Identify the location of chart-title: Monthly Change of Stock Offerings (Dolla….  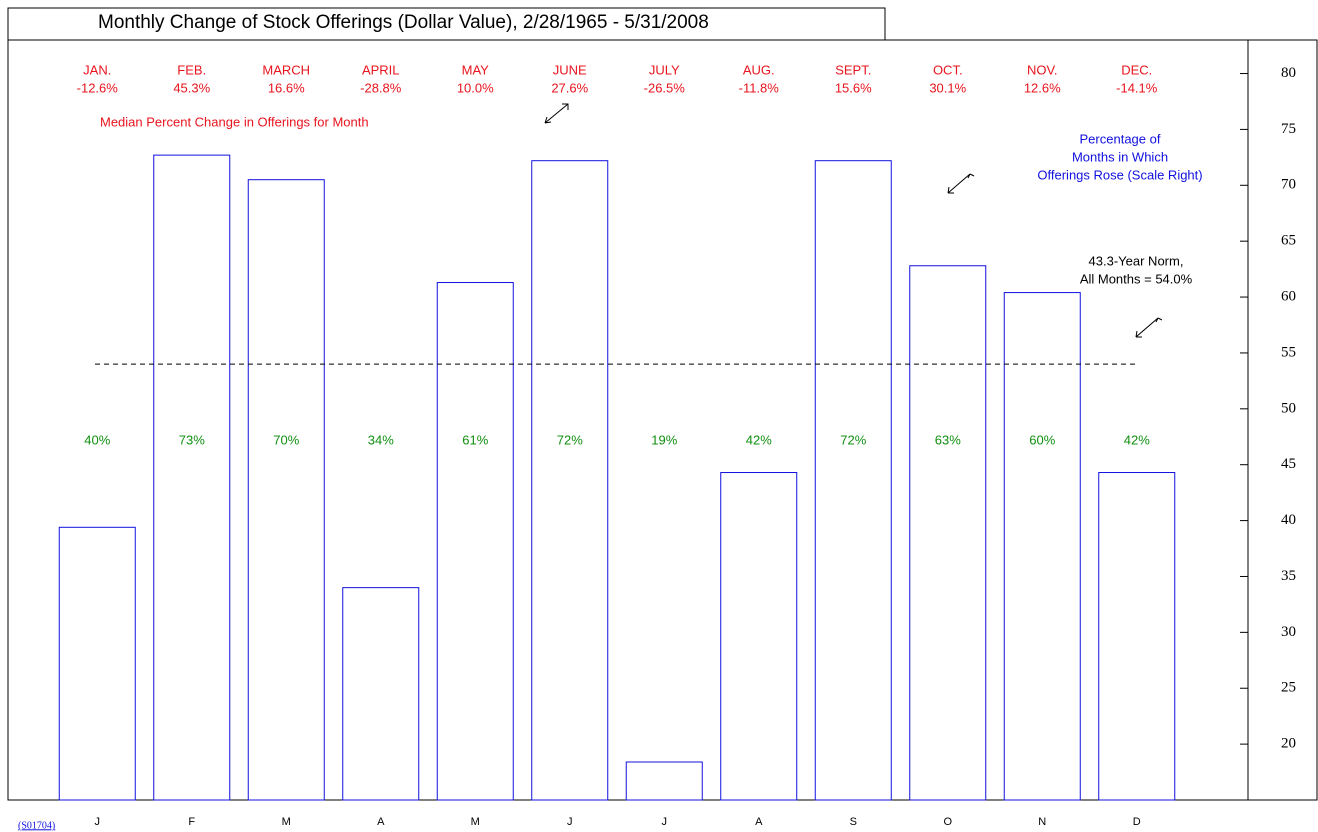
(403, 22).